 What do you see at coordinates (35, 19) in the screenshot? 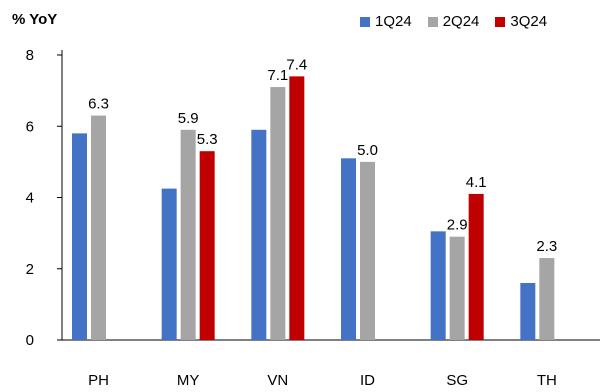
I see `y-axis-unit-label: % YoY` at bounding box center [35, 19].